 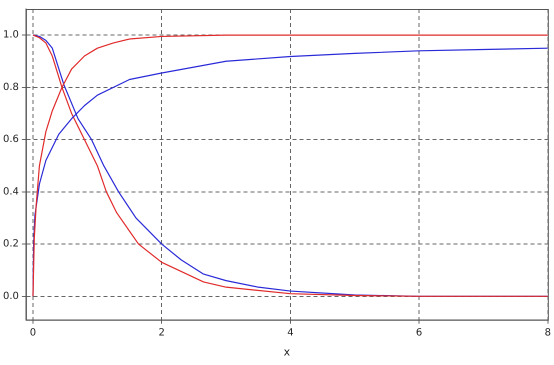 What do you see at coordinates (10, 35) in the screenshot?
I see `y-tick-label: 1.0` at bounding box center [10, 35].